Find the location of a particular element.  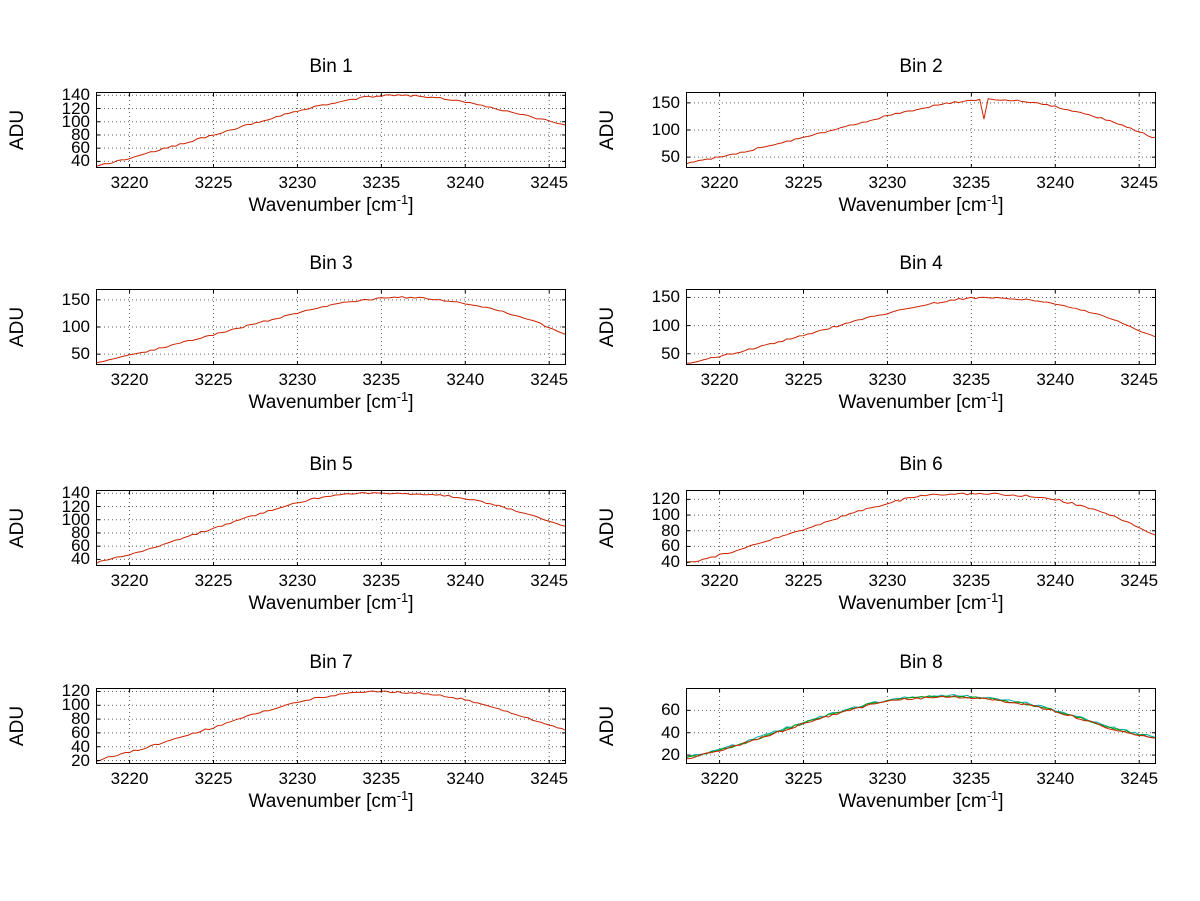

plot-title: Bin 3 is located at coordinates (331, 263).